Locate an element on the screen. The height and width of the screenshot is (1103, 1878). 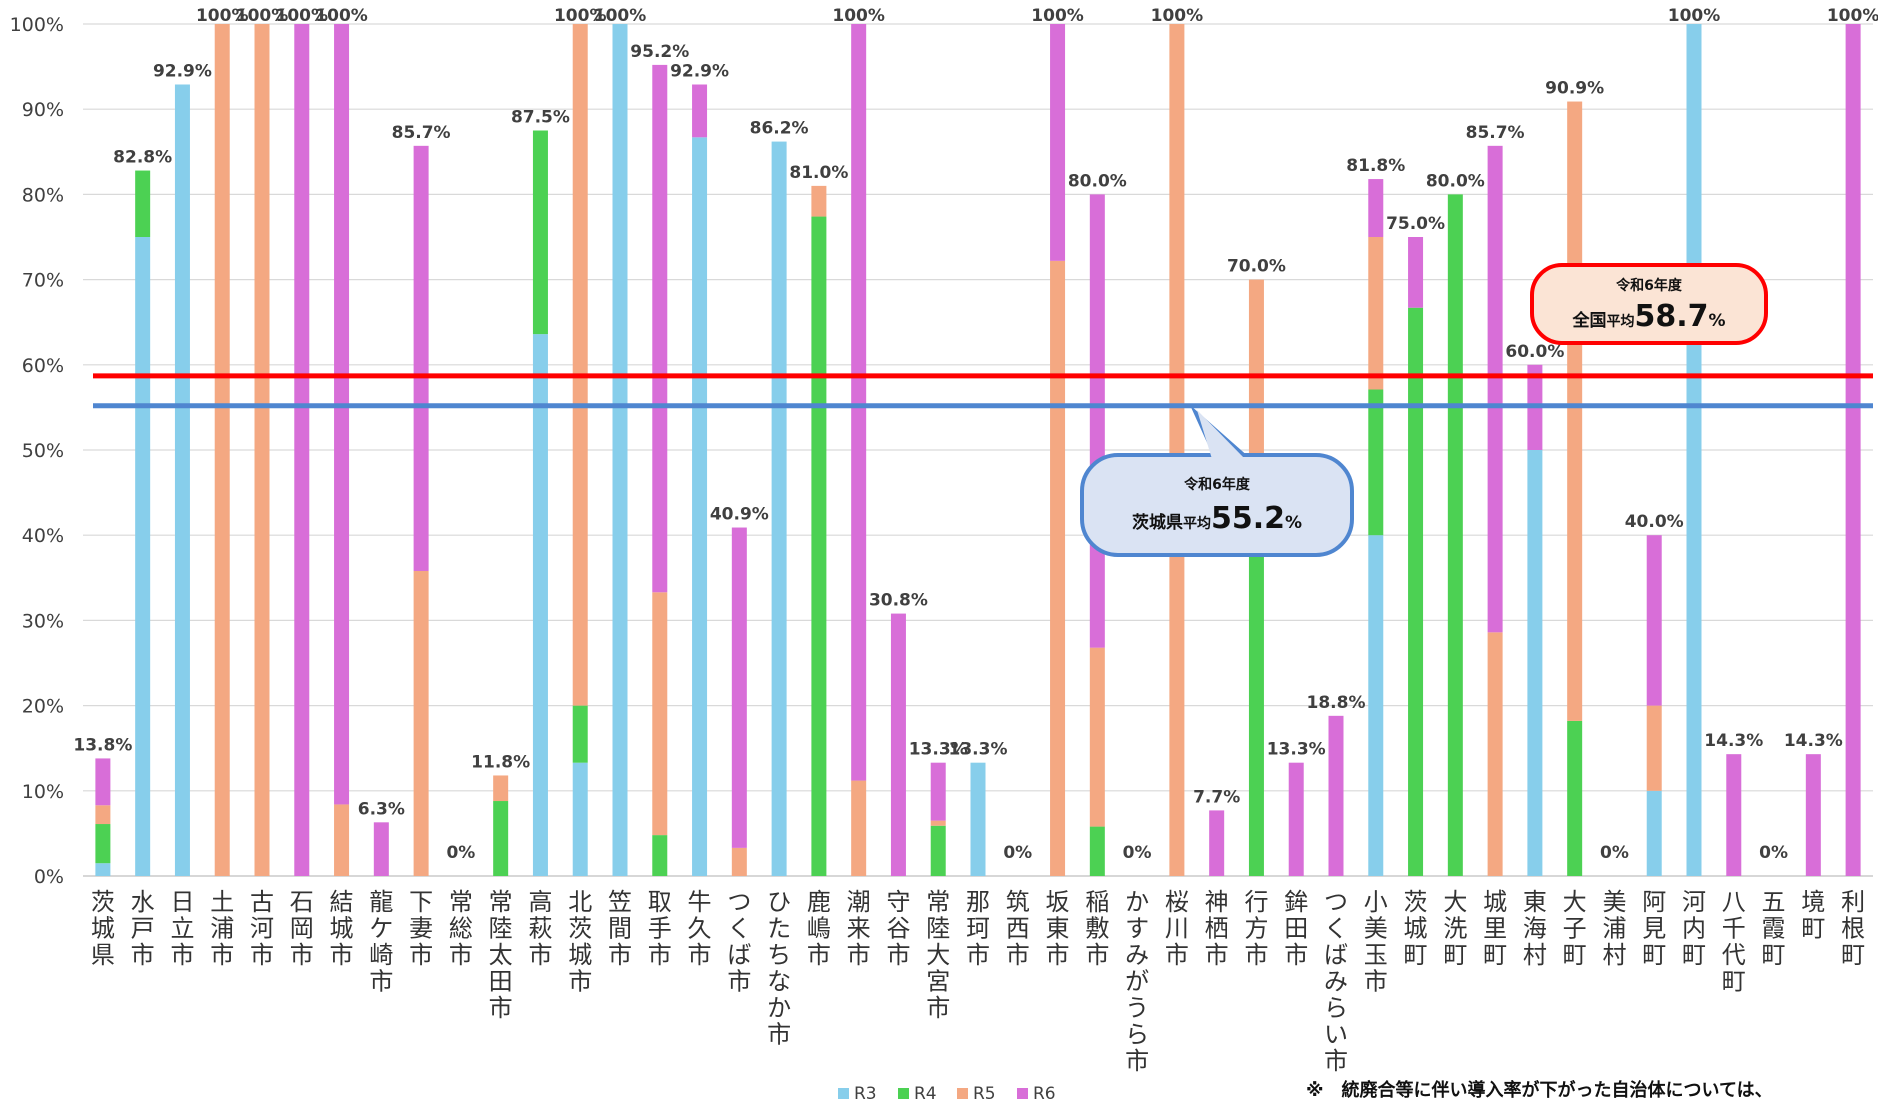
category-label: 常陸大宮市 is located at coordinates (938, 955).